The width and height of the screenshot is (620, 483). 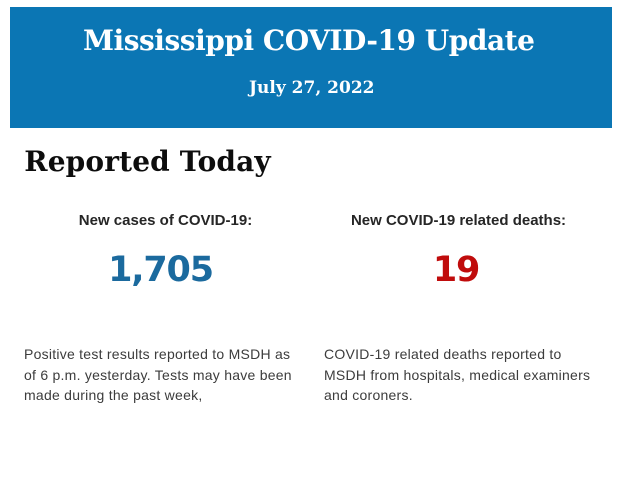 What do you see at coordinates (458, 220) in the screenshot?
I see `new-deaths-label: New COVID-19 related deaths:` at bounding box center [458, 220].